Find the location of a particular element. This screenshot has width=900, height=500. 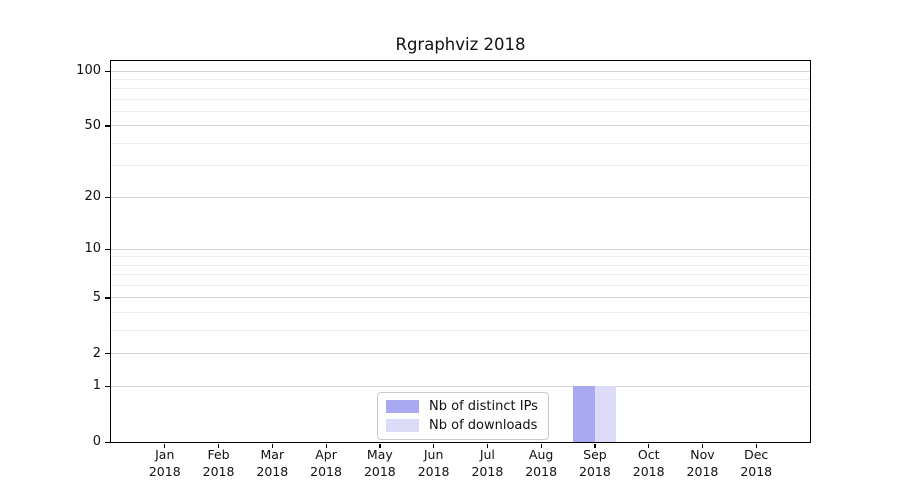

y-tick-label: 10 is located at coordinates (92, 249).